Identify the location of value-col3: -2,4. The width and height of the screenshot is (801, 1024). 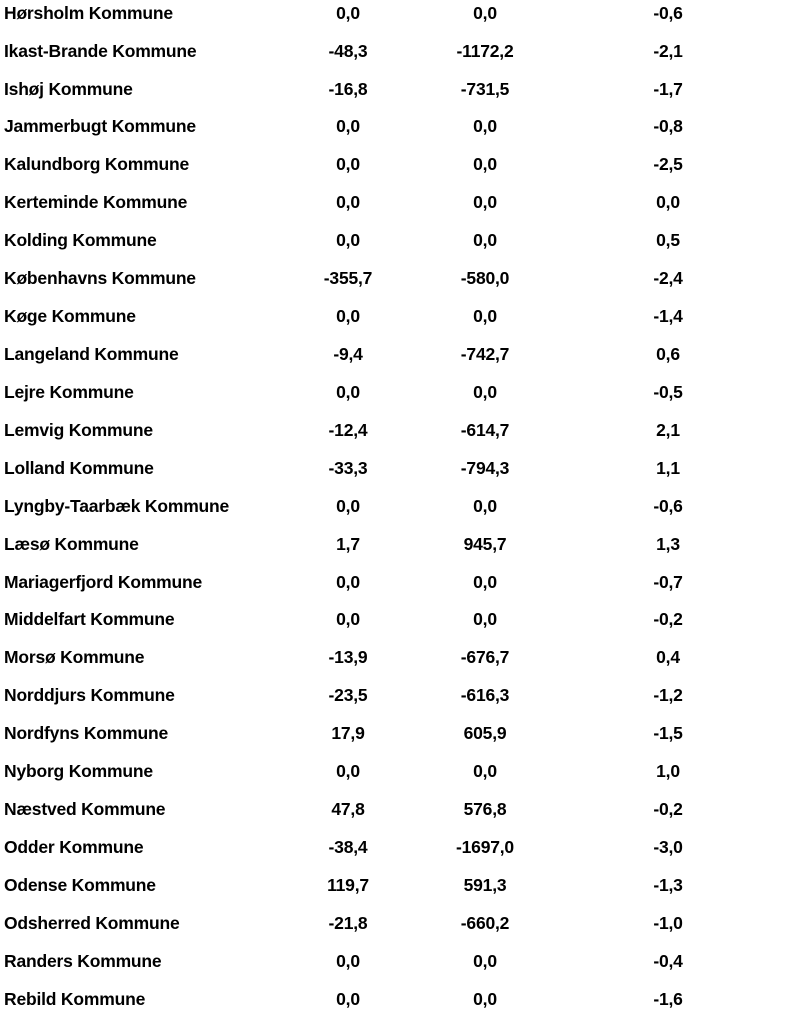
(668, 278).